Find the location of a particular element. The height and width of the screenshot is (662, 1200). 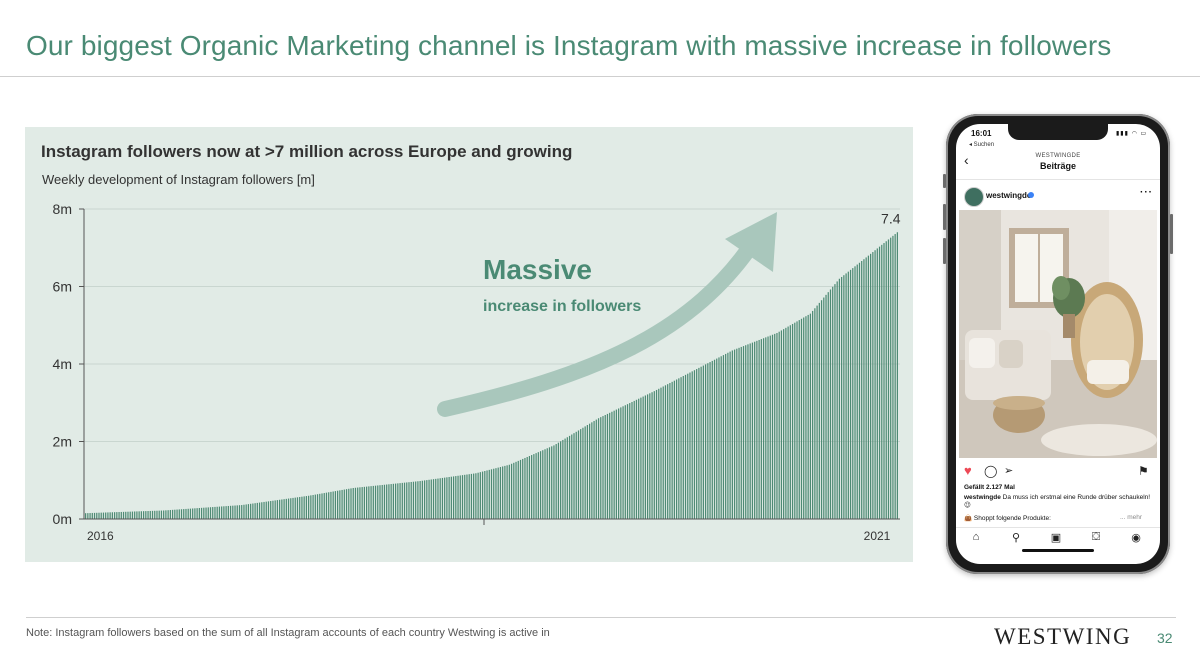

status-back-link: ◂ Suchen is located at coordinates (982, 145).